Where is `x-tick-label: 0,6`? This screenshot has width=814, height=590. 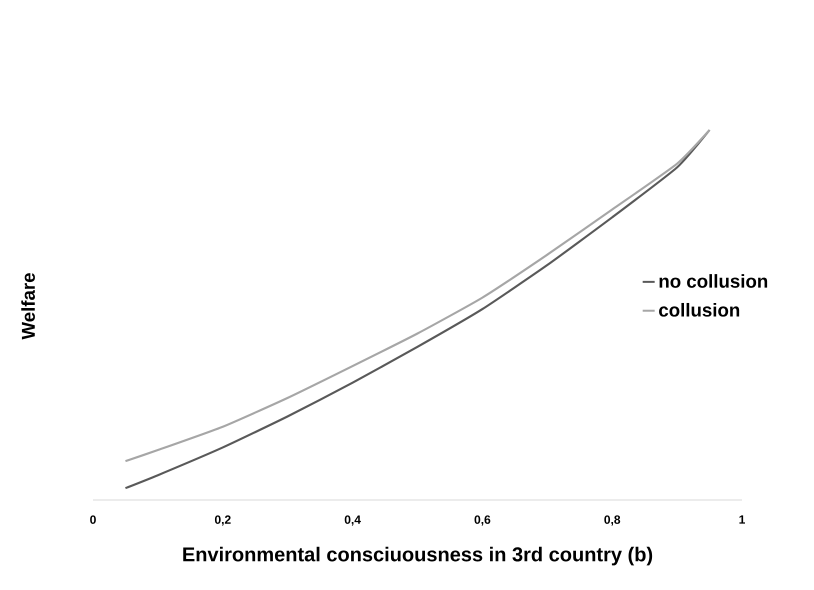
x-tick-label: 0,6 is located at coordinates (482, 520).